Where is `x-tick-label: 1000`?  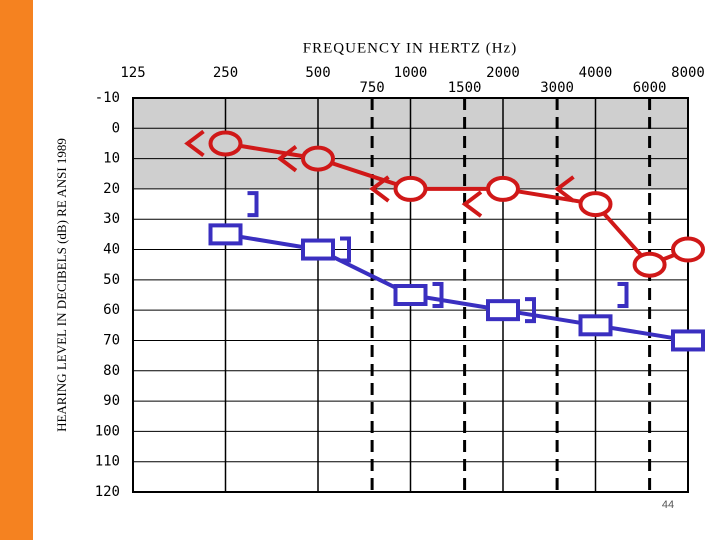 x-tick-label: 1000 is located at coordinates (411, 73).